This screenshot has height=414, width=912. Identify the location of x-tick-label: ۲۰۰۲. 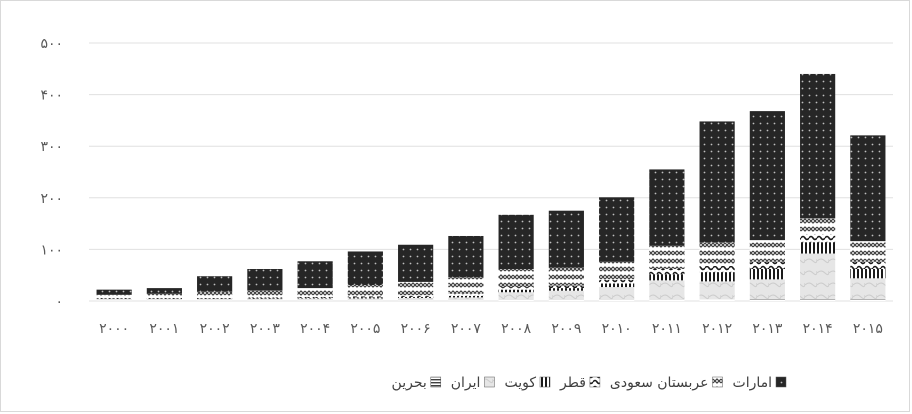
(215, 329).